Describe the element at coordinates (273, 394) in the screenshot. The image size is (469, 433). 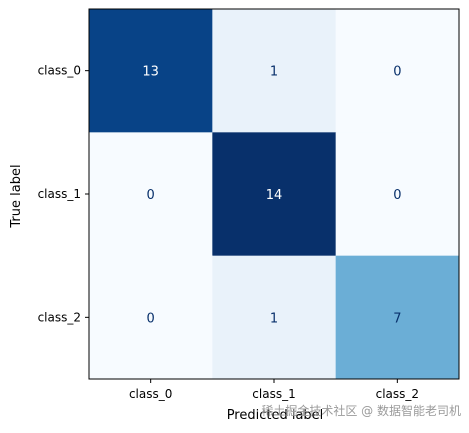
I see `x-tick-label: class_1` at that location.